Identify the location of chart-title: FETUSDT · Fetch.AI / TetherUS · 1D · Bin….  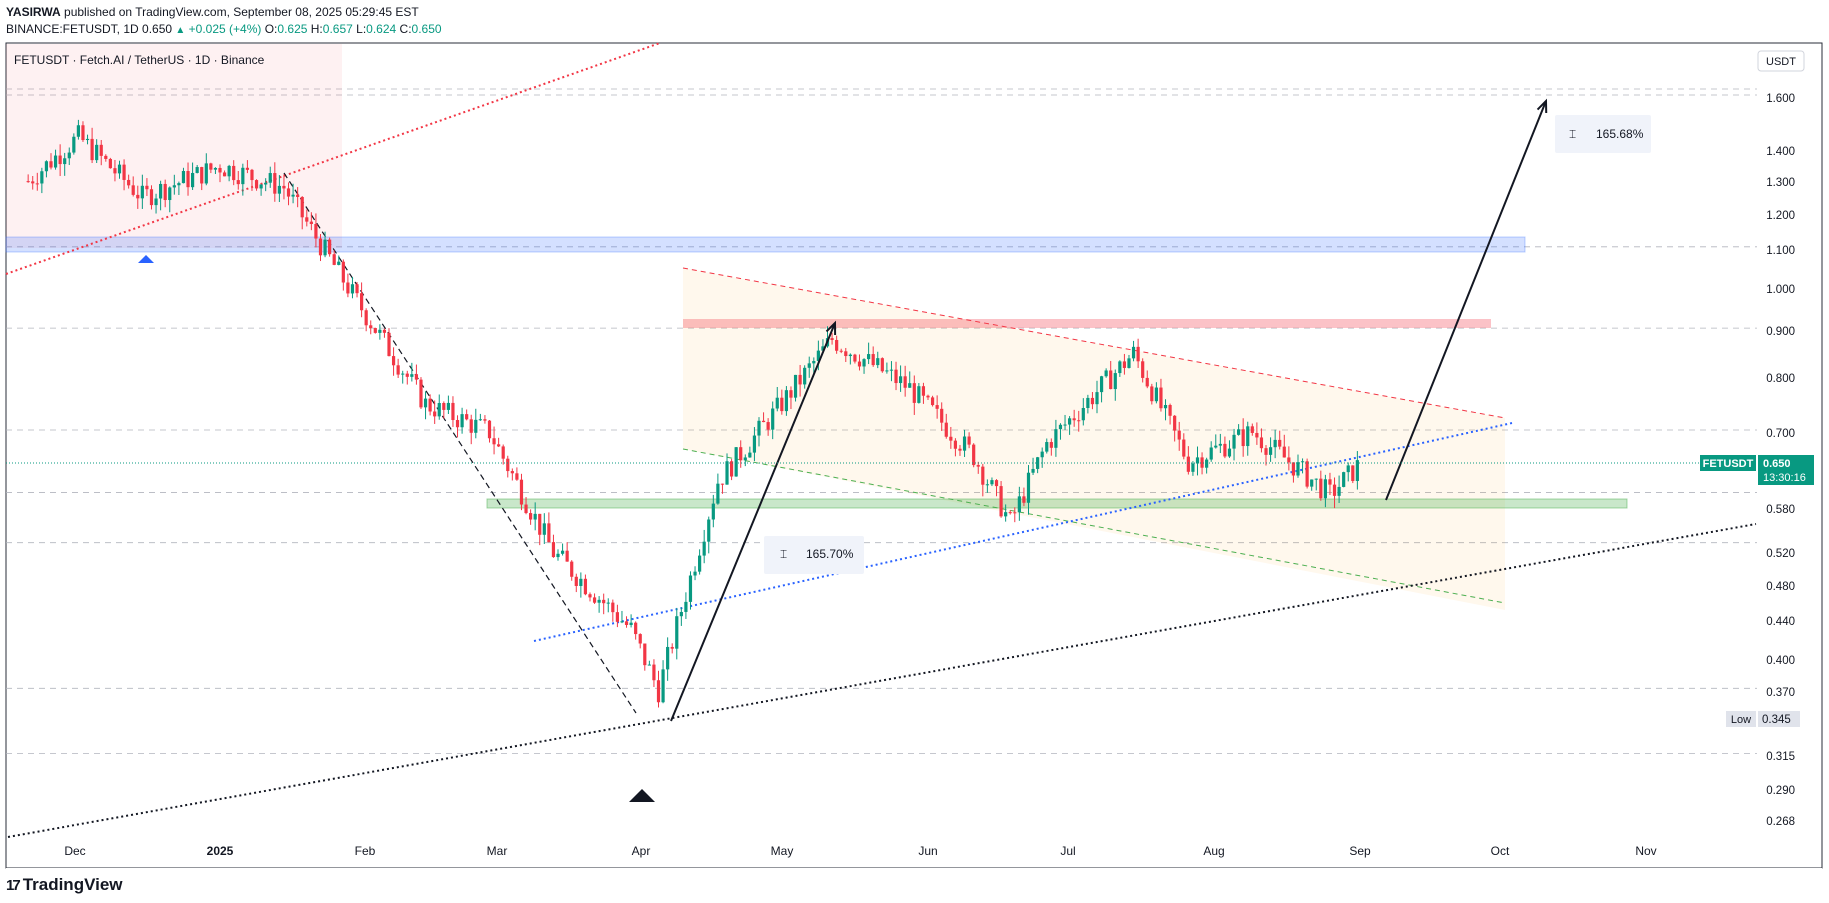
(139, 60).